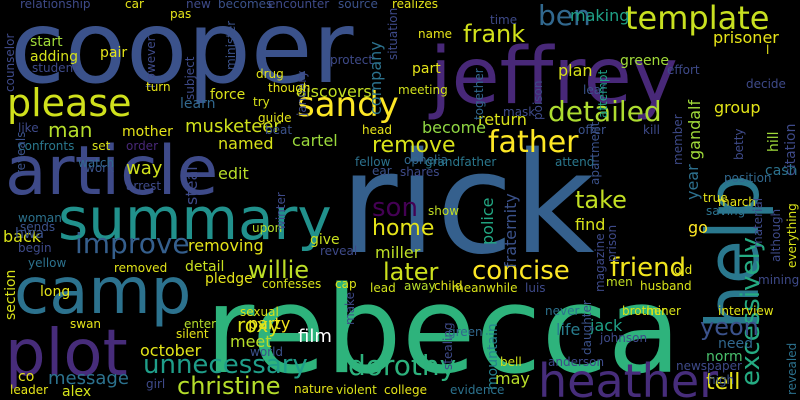 This screenshot has height=400, width=800. What do you see at coordinates (568, 329) in the screenshot?
I see `word-life: life` at bounding box center [568, 329].